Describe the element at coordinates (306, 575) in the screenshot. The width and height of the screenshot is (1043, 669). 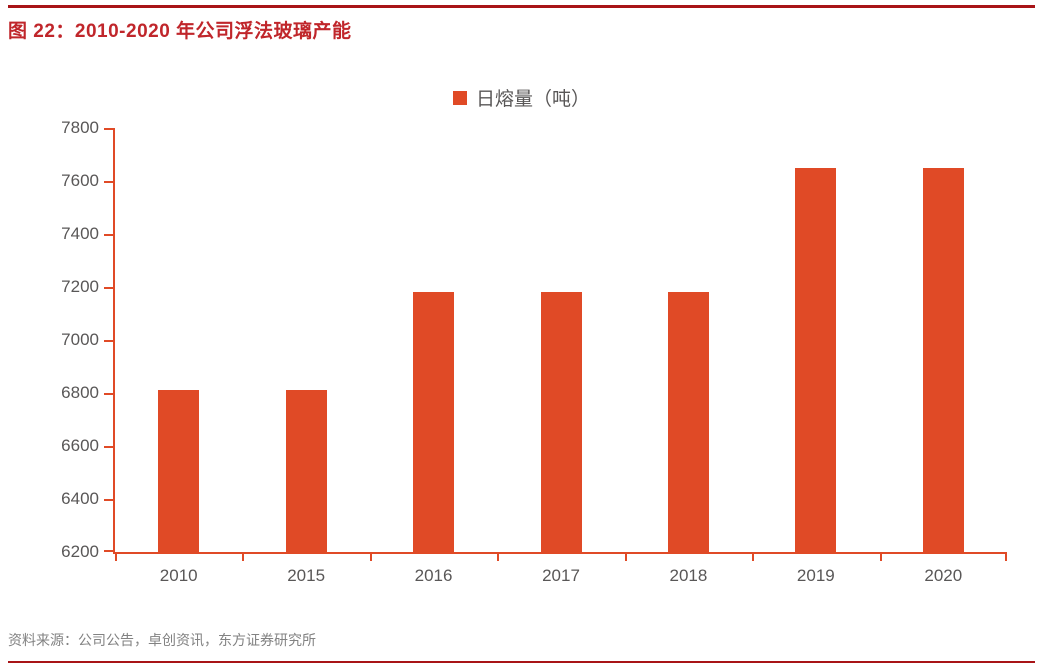
I see `x-axis-category-label: 2015` at that location.